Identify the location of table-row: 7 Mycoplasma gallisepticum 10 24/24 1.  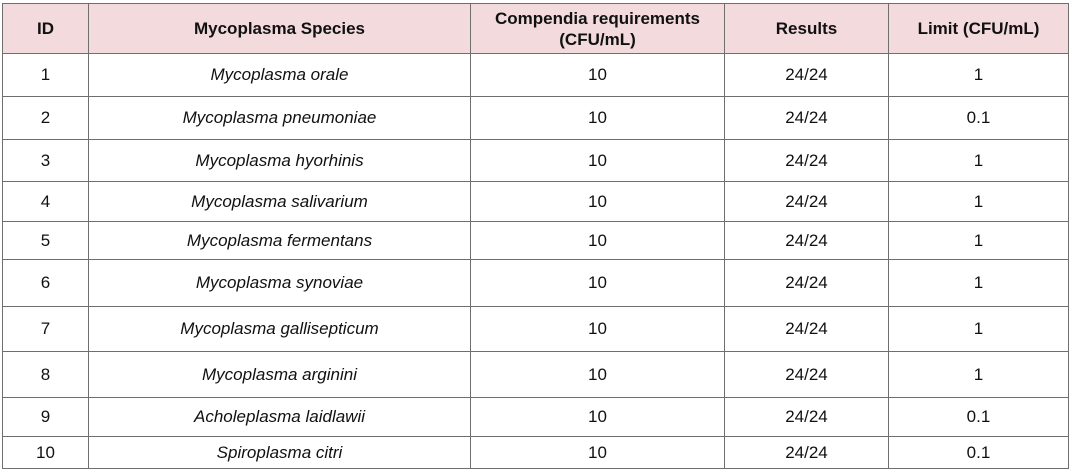
(535, 329).